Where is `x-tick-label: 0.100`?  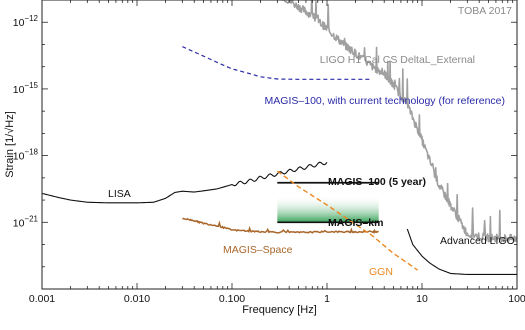
x-tick-label: 0.100 is located at coordinates (232, 299).